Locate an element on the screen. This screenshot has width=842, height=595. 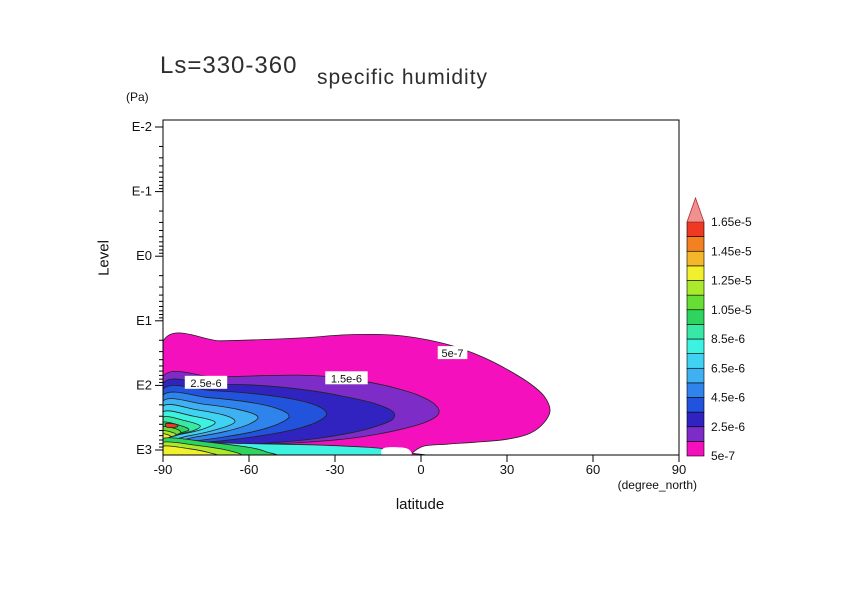
svg-text: 30 is located at coordinates (507, 469).